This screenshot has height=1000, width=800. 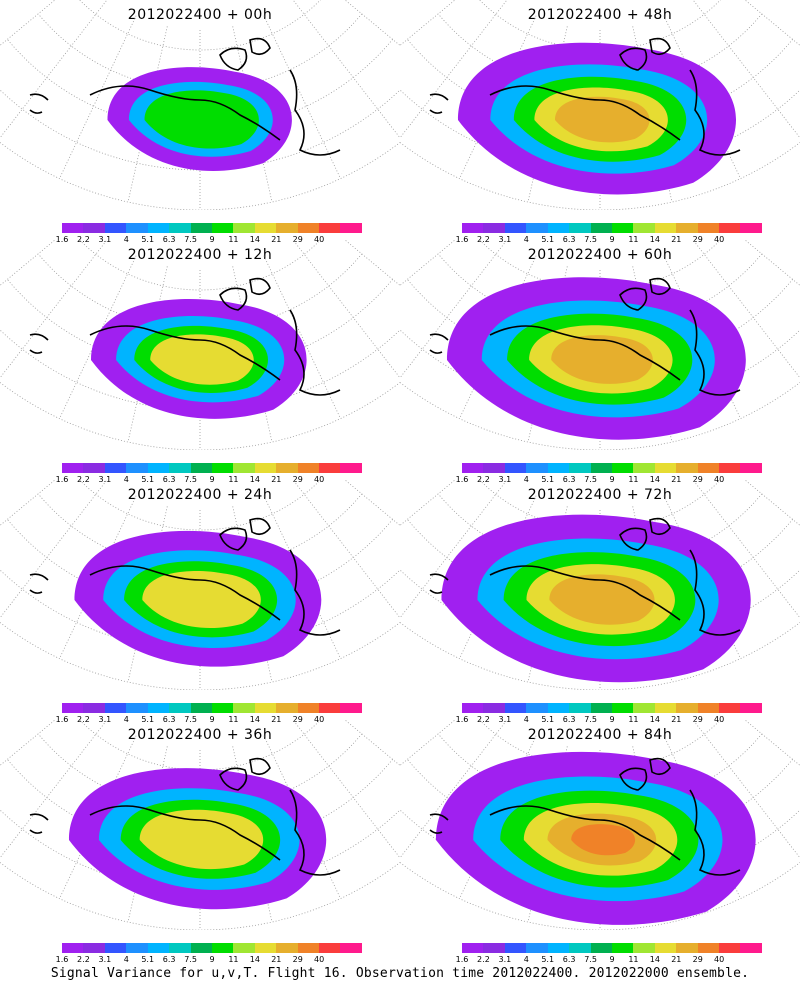 What do you see at coordinates (200, 255) in the screenshot?
I see `panel-title: 2012022400 + 12h` at bounding box center [200, 255].